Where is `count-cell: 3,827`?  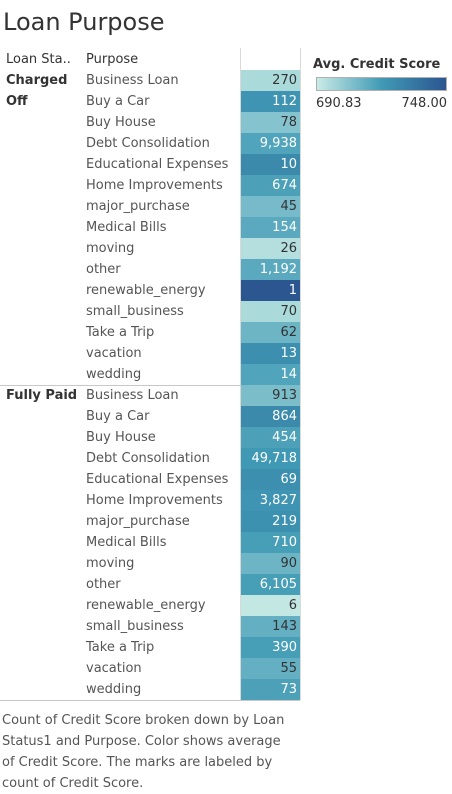 count-cell: 3,827 is located at coordinates (270, 500).